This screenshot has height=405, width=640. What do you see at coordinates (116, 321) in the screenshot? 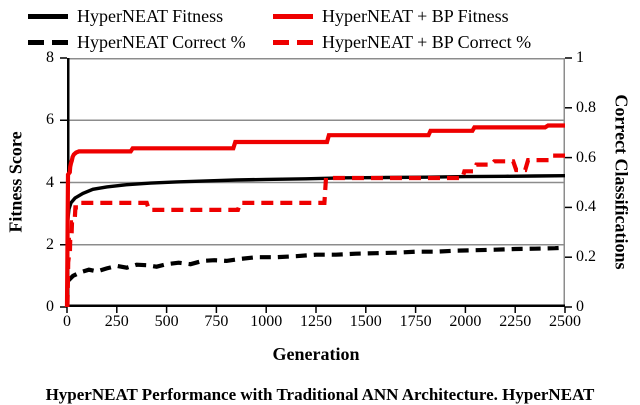
I see `x-tick-label: 250` at bounding box center [116, 321].